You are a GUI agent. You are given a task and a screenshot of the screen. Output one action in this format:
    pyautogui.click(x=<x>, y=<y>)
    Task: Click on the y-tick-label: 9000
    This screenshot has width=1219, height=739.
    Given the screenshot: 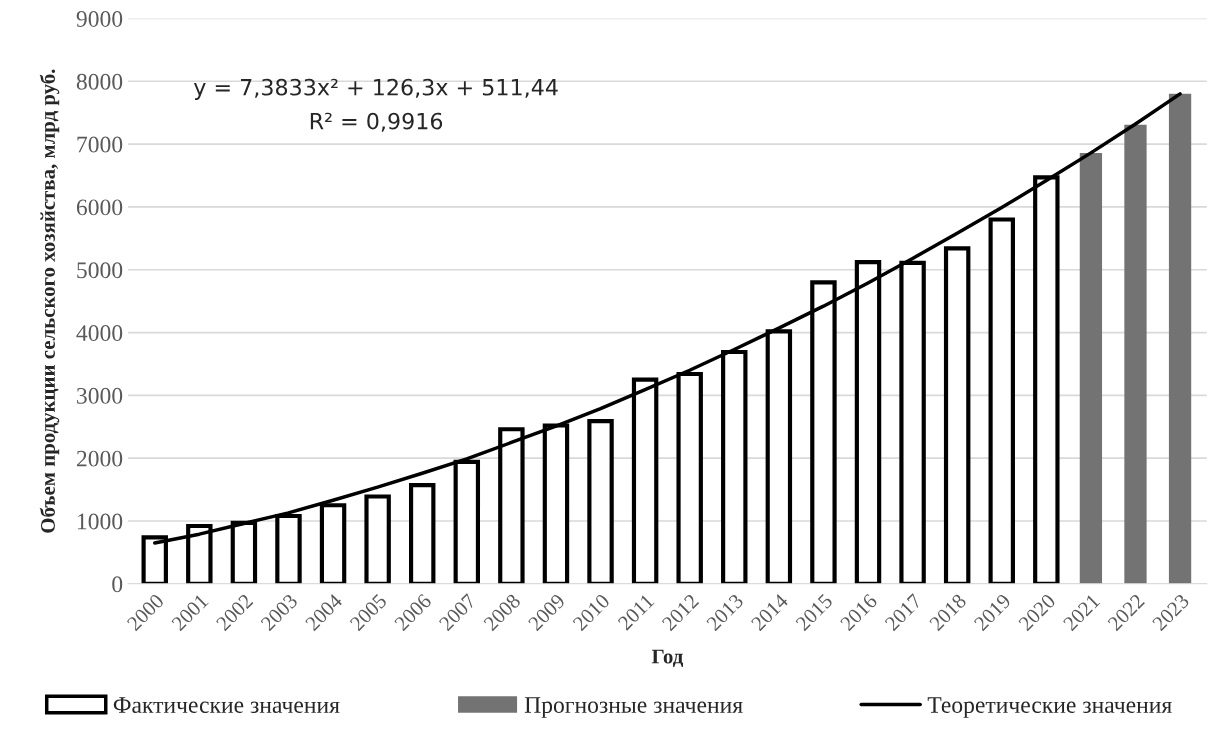 What is the action you would take?
    pyautogui.click(x=99, y=18)
    